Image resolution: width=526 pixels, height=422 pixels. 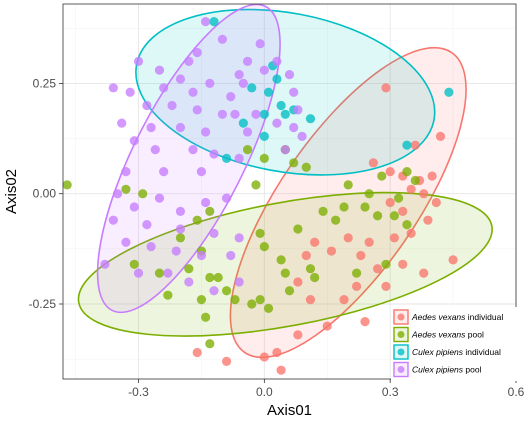 I want to click on x-tick-label: 0.6, so click(x=516, y=392).